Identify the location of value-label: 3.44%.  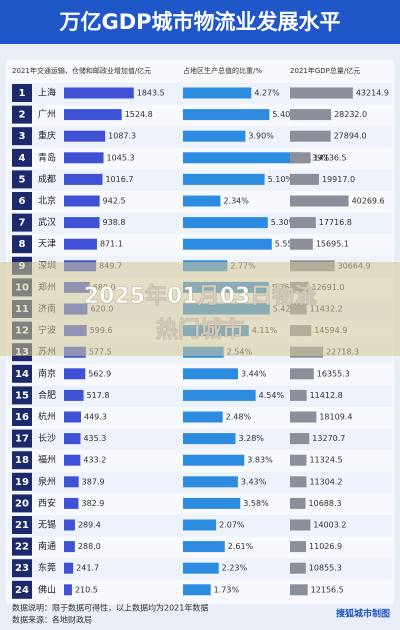
(254, 373).